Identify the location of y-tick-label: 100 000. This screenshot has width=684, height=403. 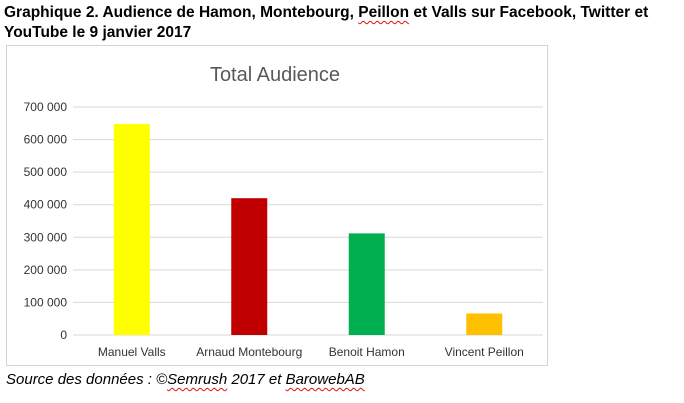
(46, 302).